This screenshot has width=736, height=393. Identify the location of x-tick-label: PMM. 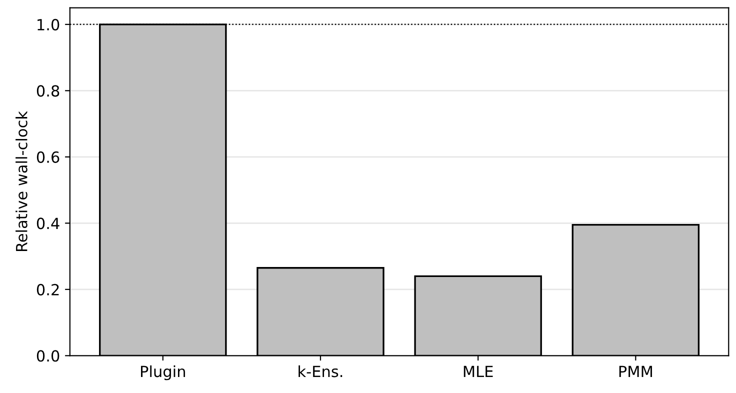
(635, 371).